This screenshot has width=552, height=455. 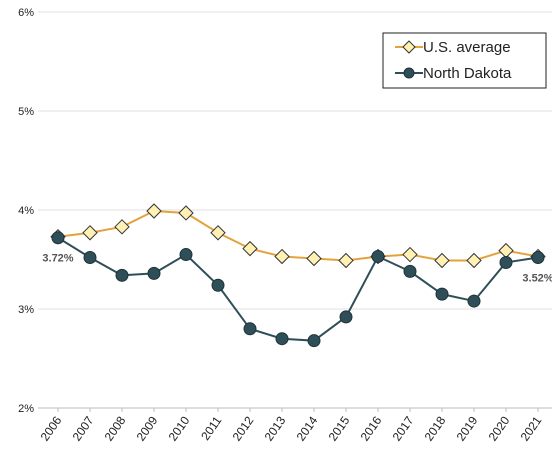 What do you see at coordinates (83, 428) in the screenshot?
I see `x-tick-label: 2007` at bounding box center [83, 428].